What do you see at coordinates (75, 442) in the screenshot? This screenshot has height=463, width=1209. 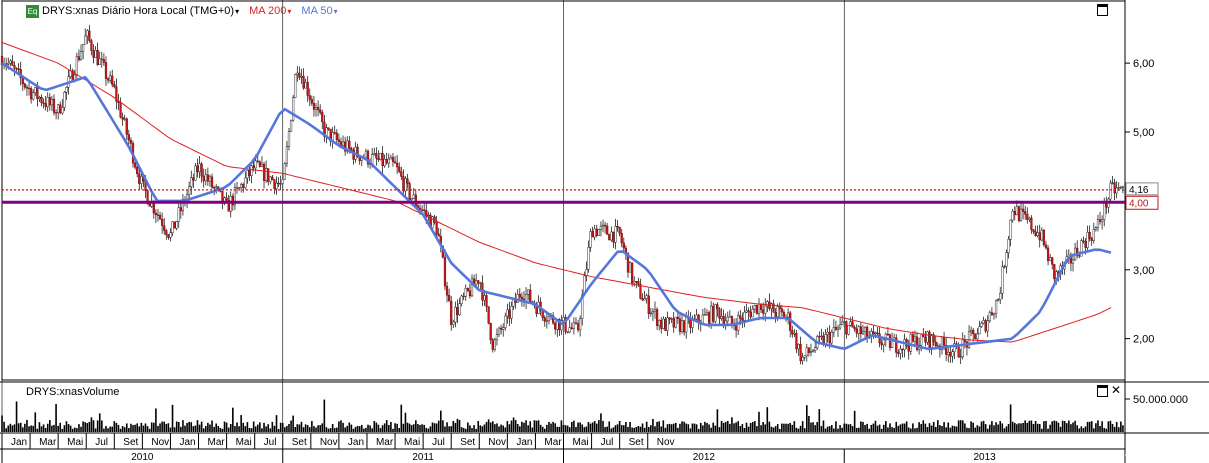 I see `month-label: Mai` at bounding box center [75, 442].